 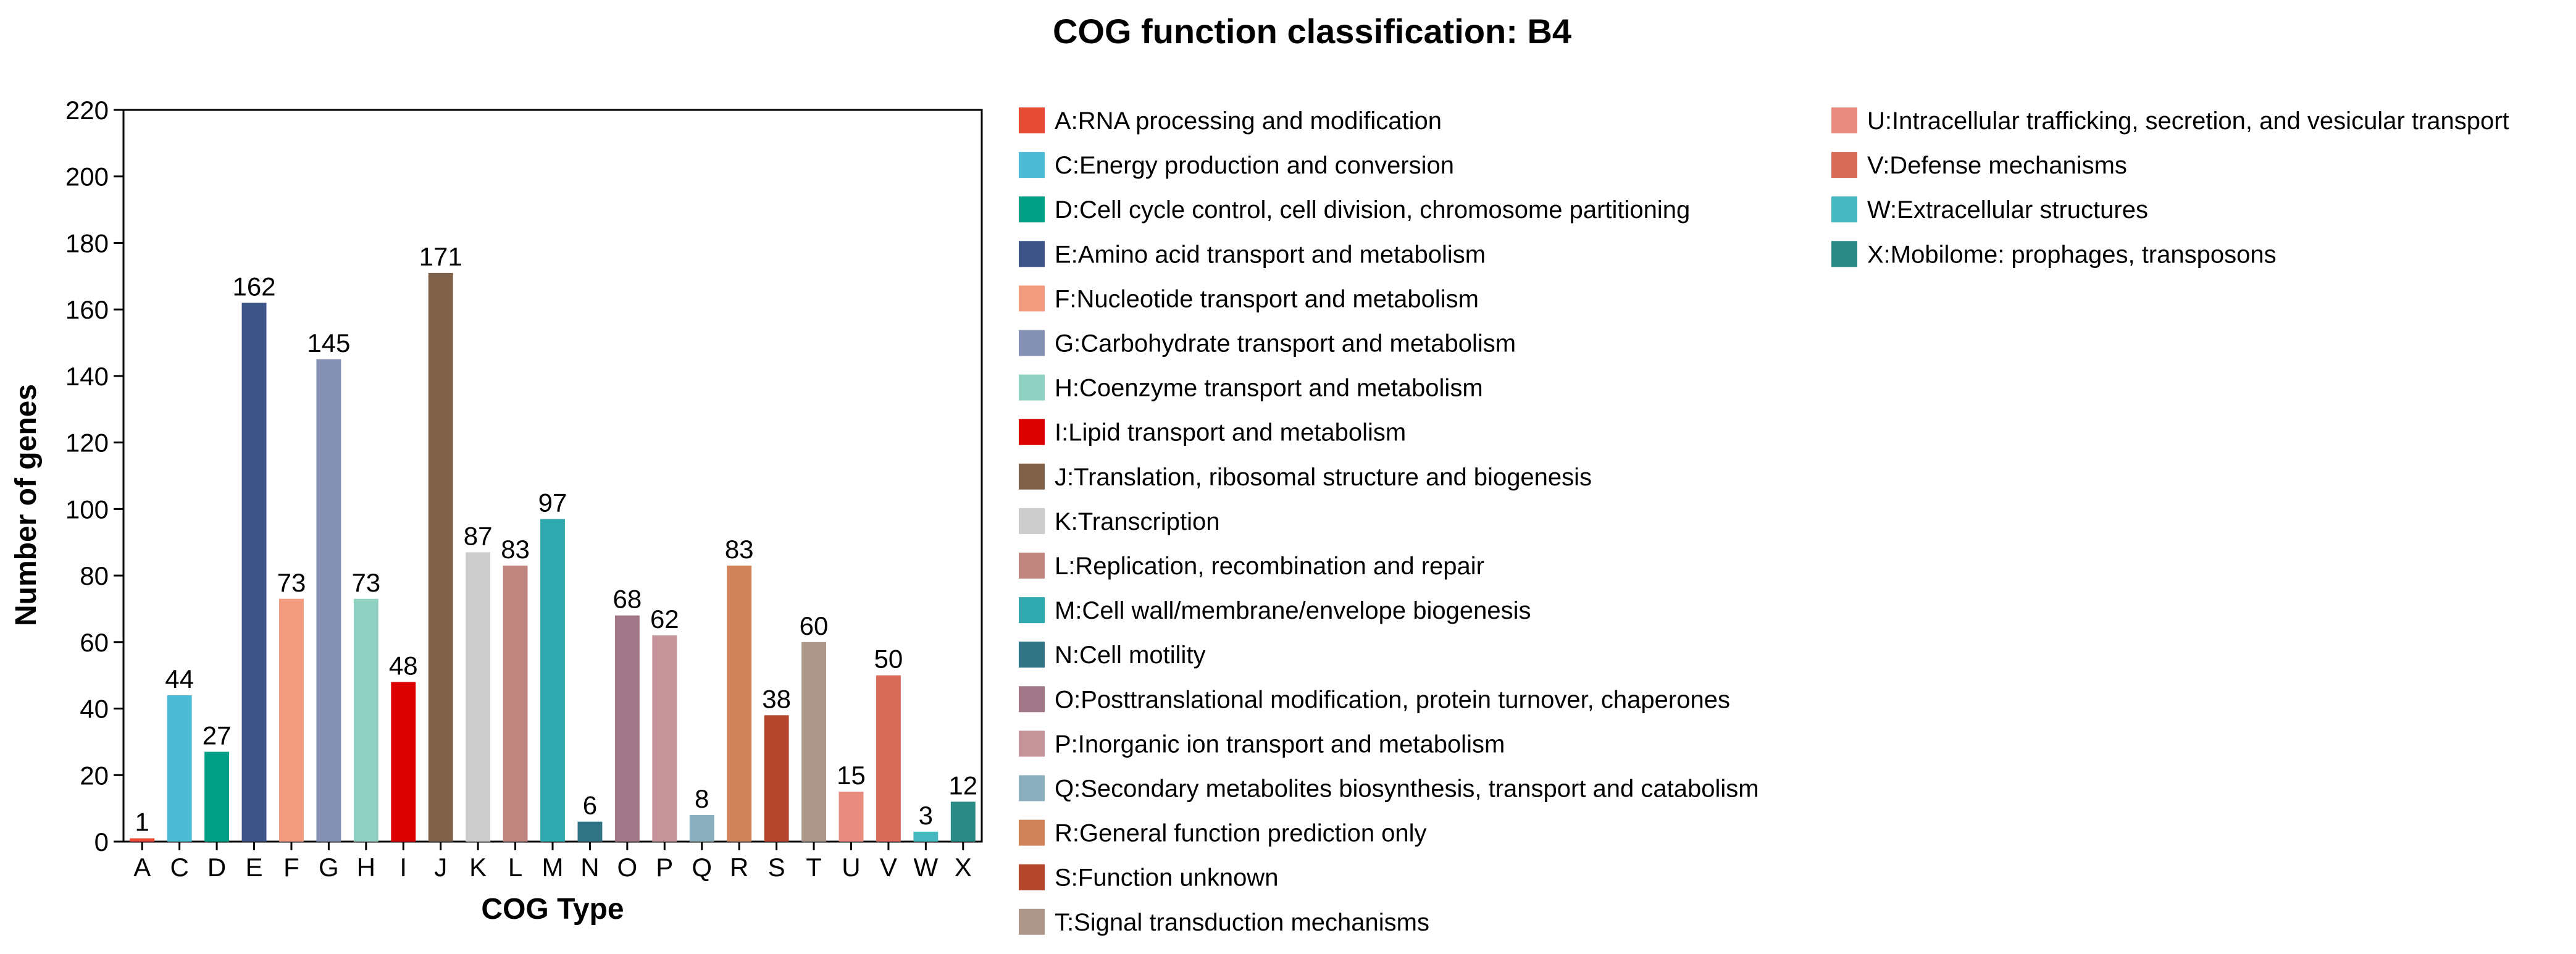 I want to click on chart-title: COG function classification: B4, so click(x=1312, y=31).